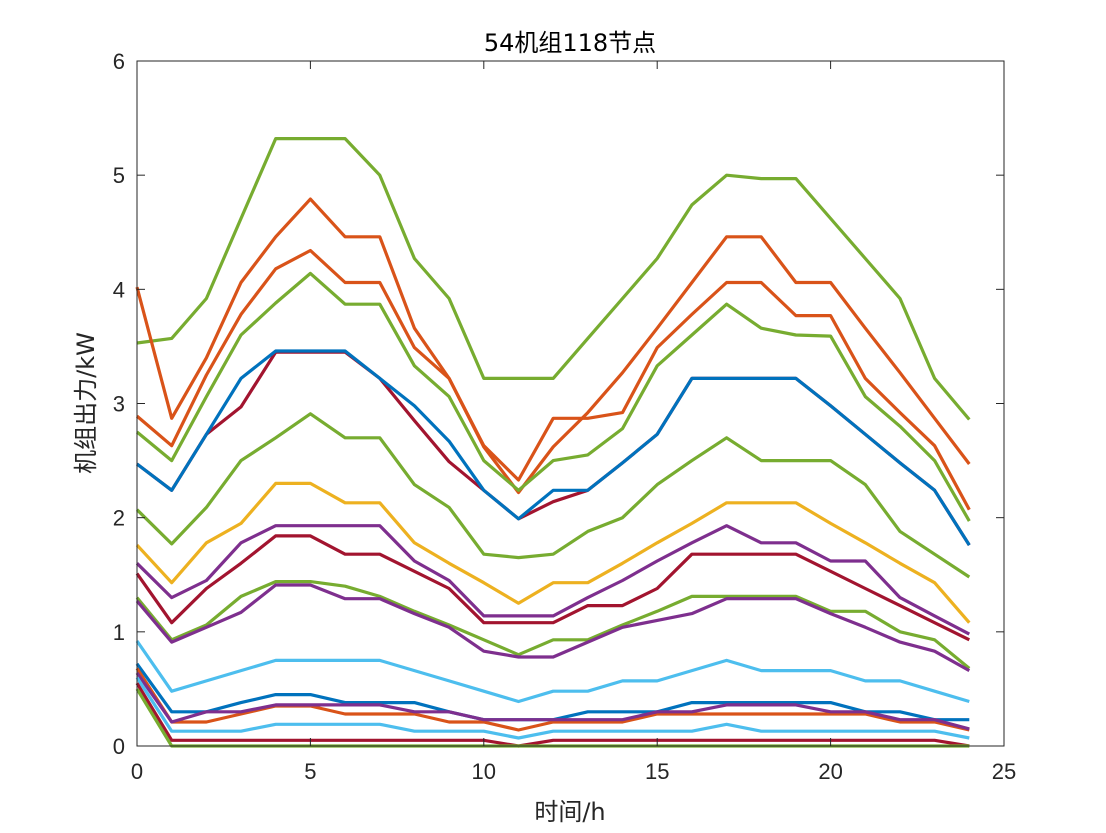 The image size is (1106, 833). I want to click on y-tick-label: 0, so click(119, 746).